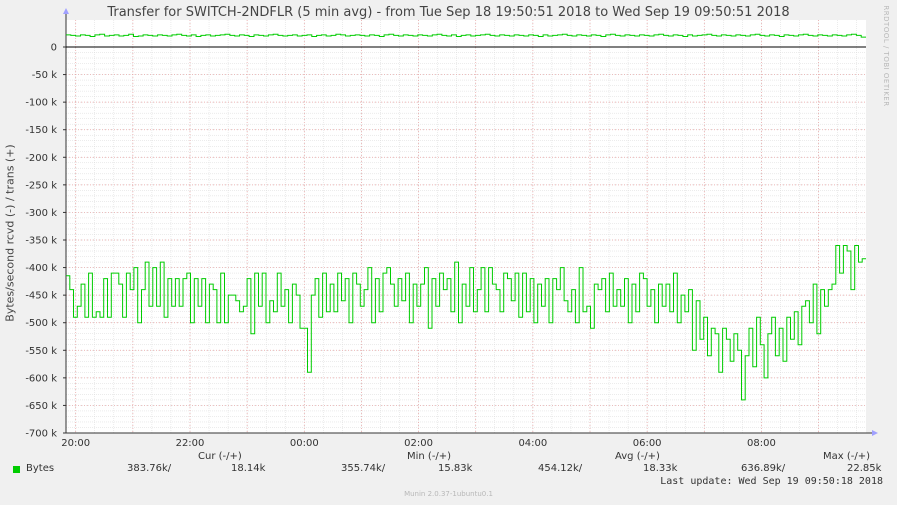  Describe the element at coordinates (304, 443) in the screenshot. I see `x-tick-label: 00:00` at that location.